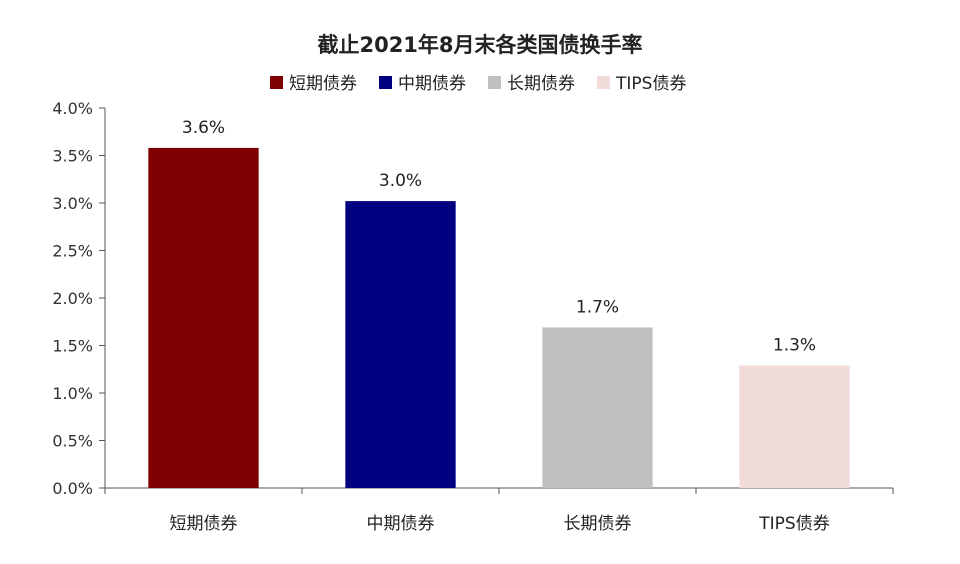 Image resolution: width=960 pixels, height=564 pixels. I want to click on y-tick-label: 2.5%, so click(72, 251).